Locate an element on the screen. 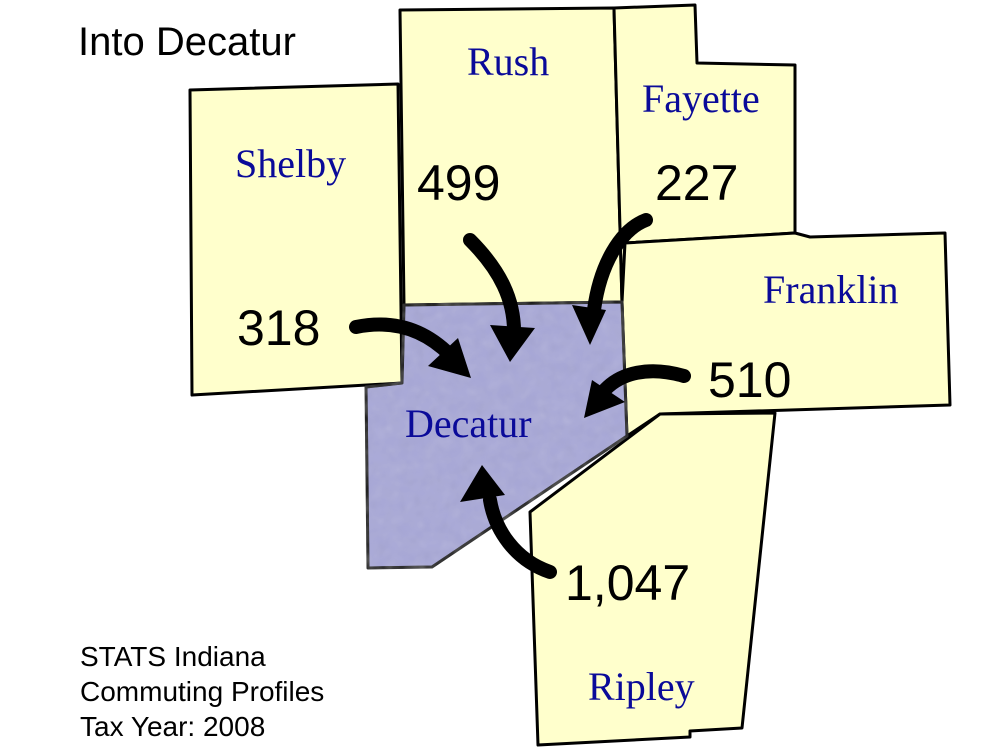 This screenshot has width=1000, height=750. source-line-2: Commuting Profiles is located at coordinates (202, 691).